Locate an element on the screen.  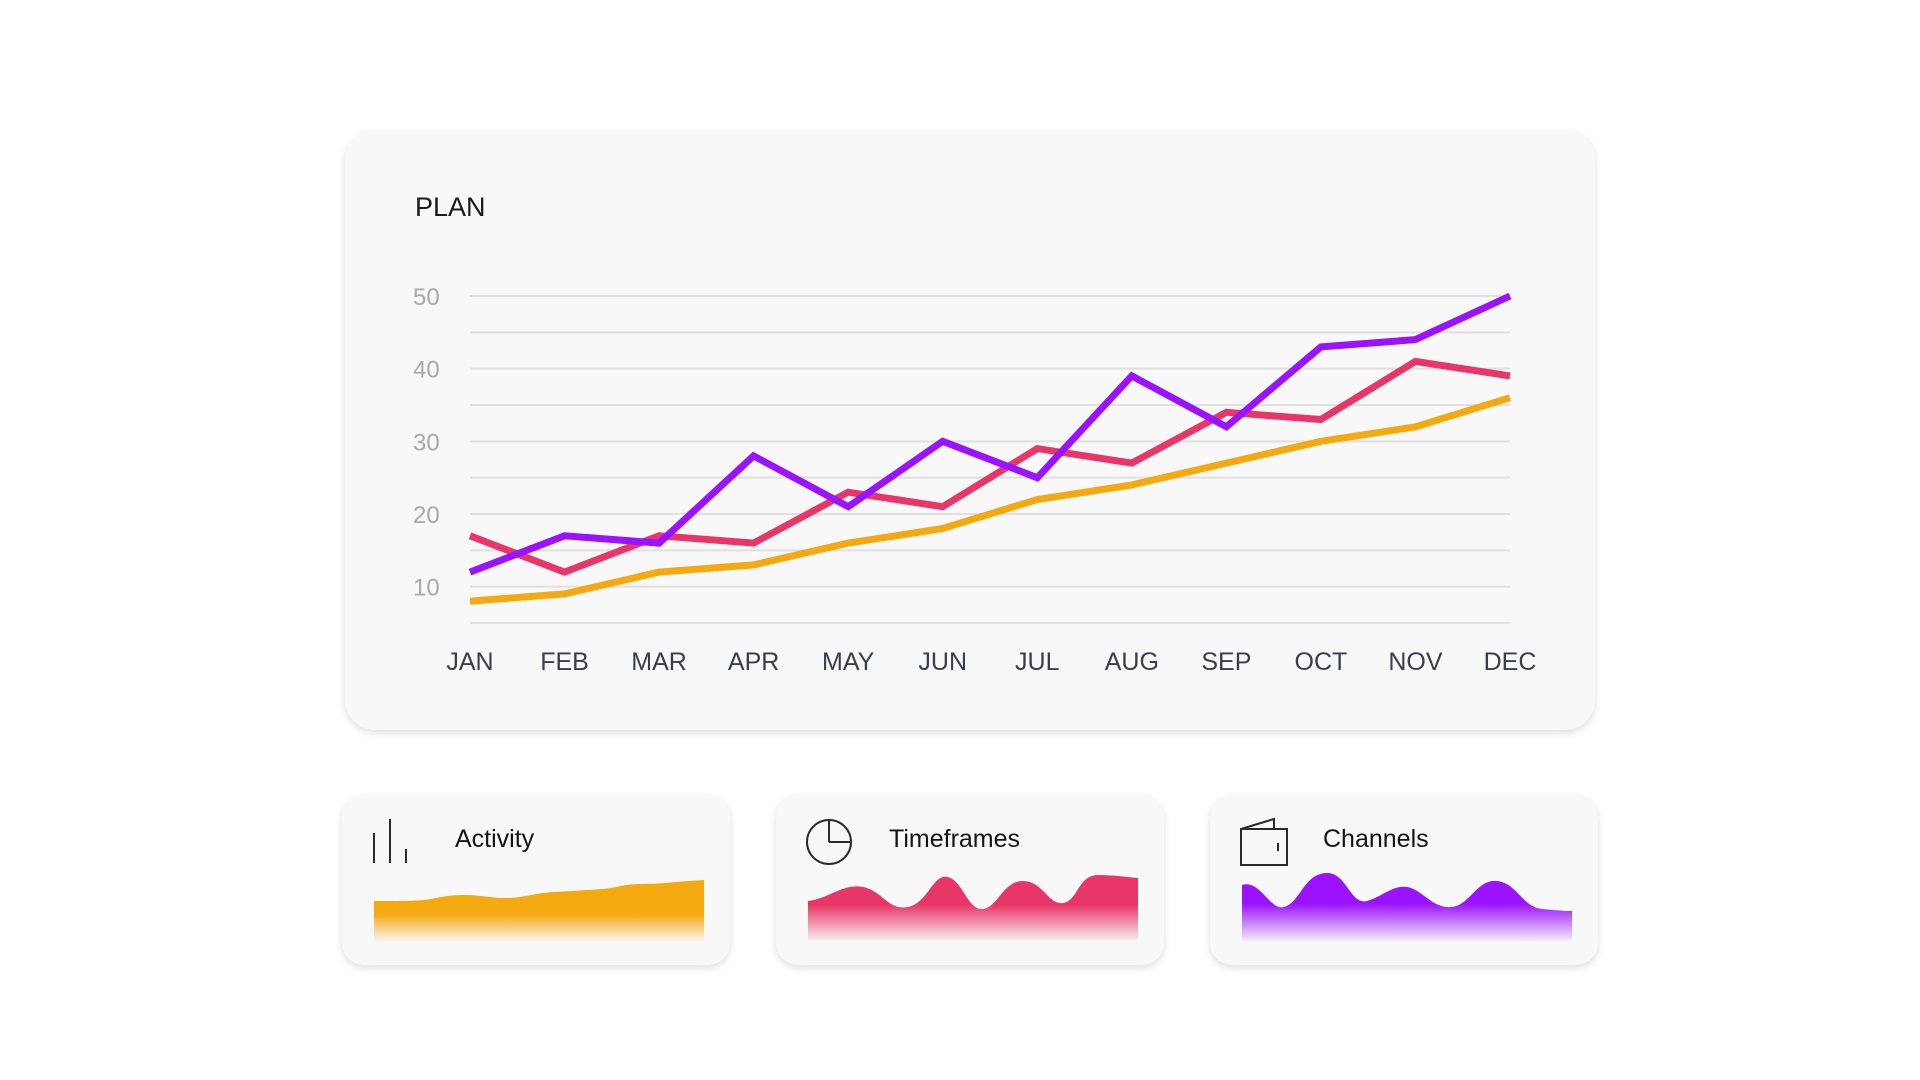
activity-card: Activity is located at coordinates (536, 880).